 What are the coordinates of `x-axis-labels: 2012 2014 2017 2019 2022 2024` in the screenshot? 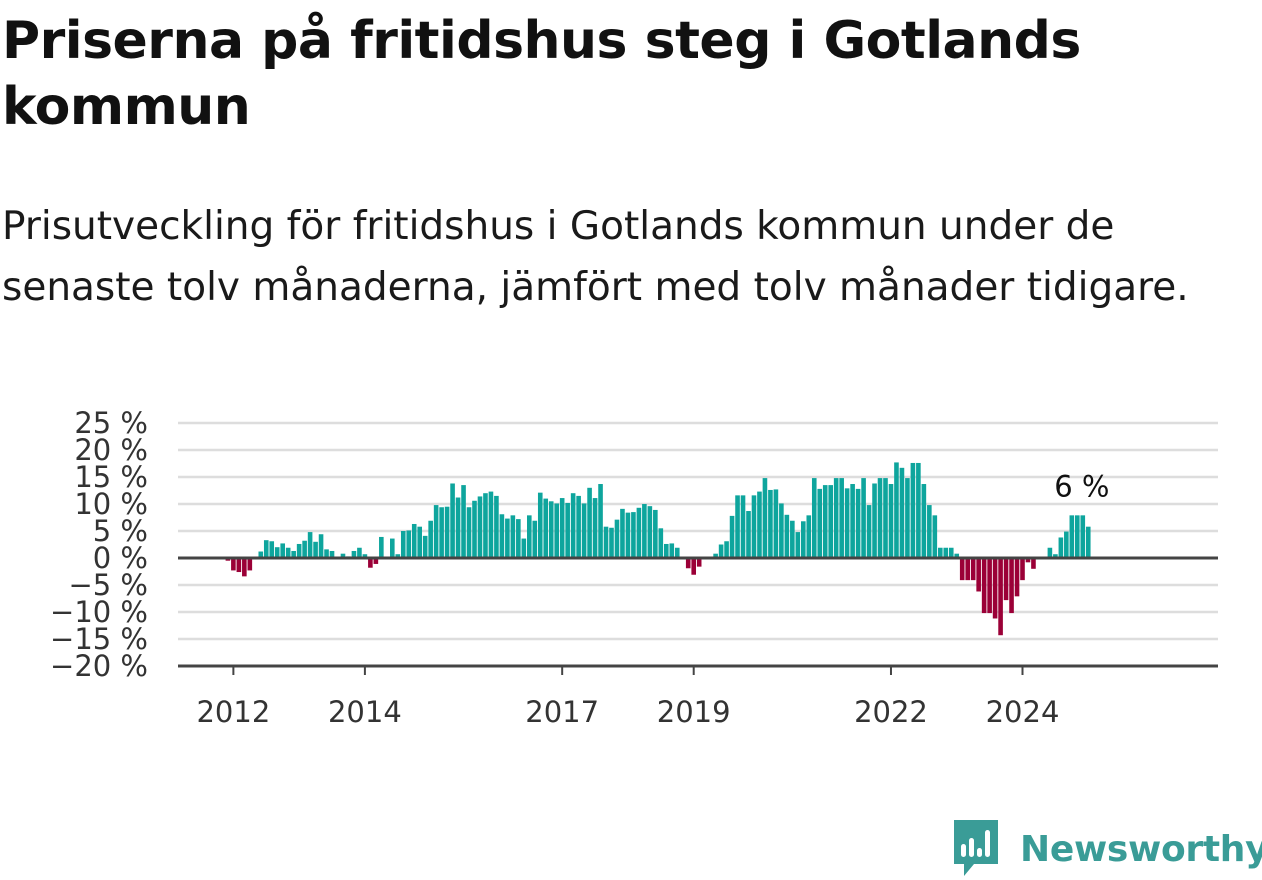 It's located at (627, 712).